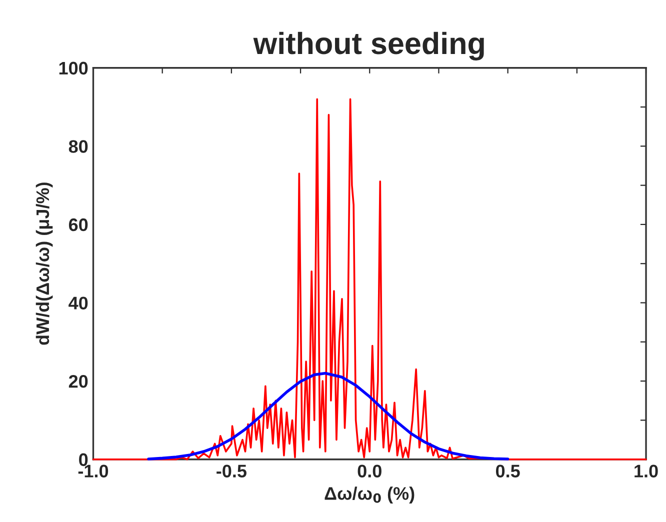 This screenshot has height=522, width=666. What do you see at coordinates (78, 381) in the screenshot?
I see `y-tick-label: 20` at bounding box center [78, 381].